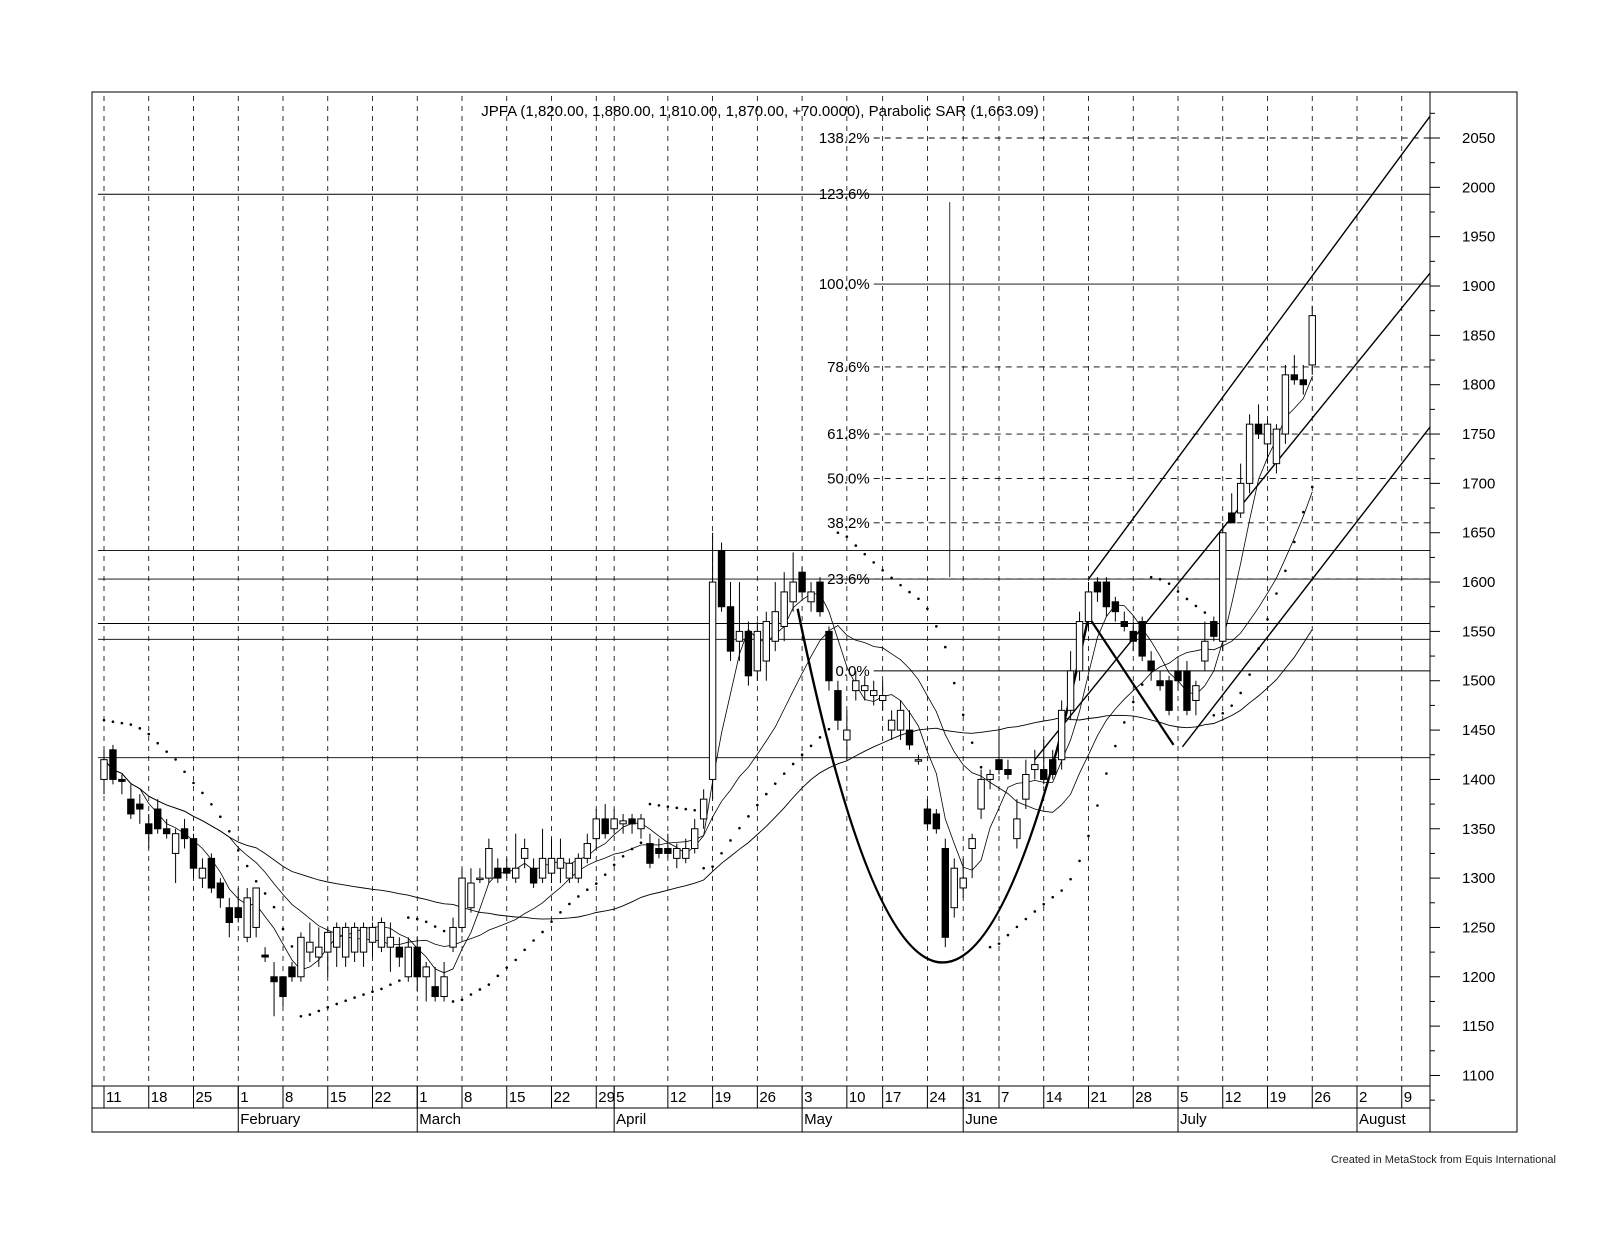 The image size is (1600, 1236). Describe the element at coordinates (1478, 335) in the screenshot. I see `price-tick-label: 1850` at that location.